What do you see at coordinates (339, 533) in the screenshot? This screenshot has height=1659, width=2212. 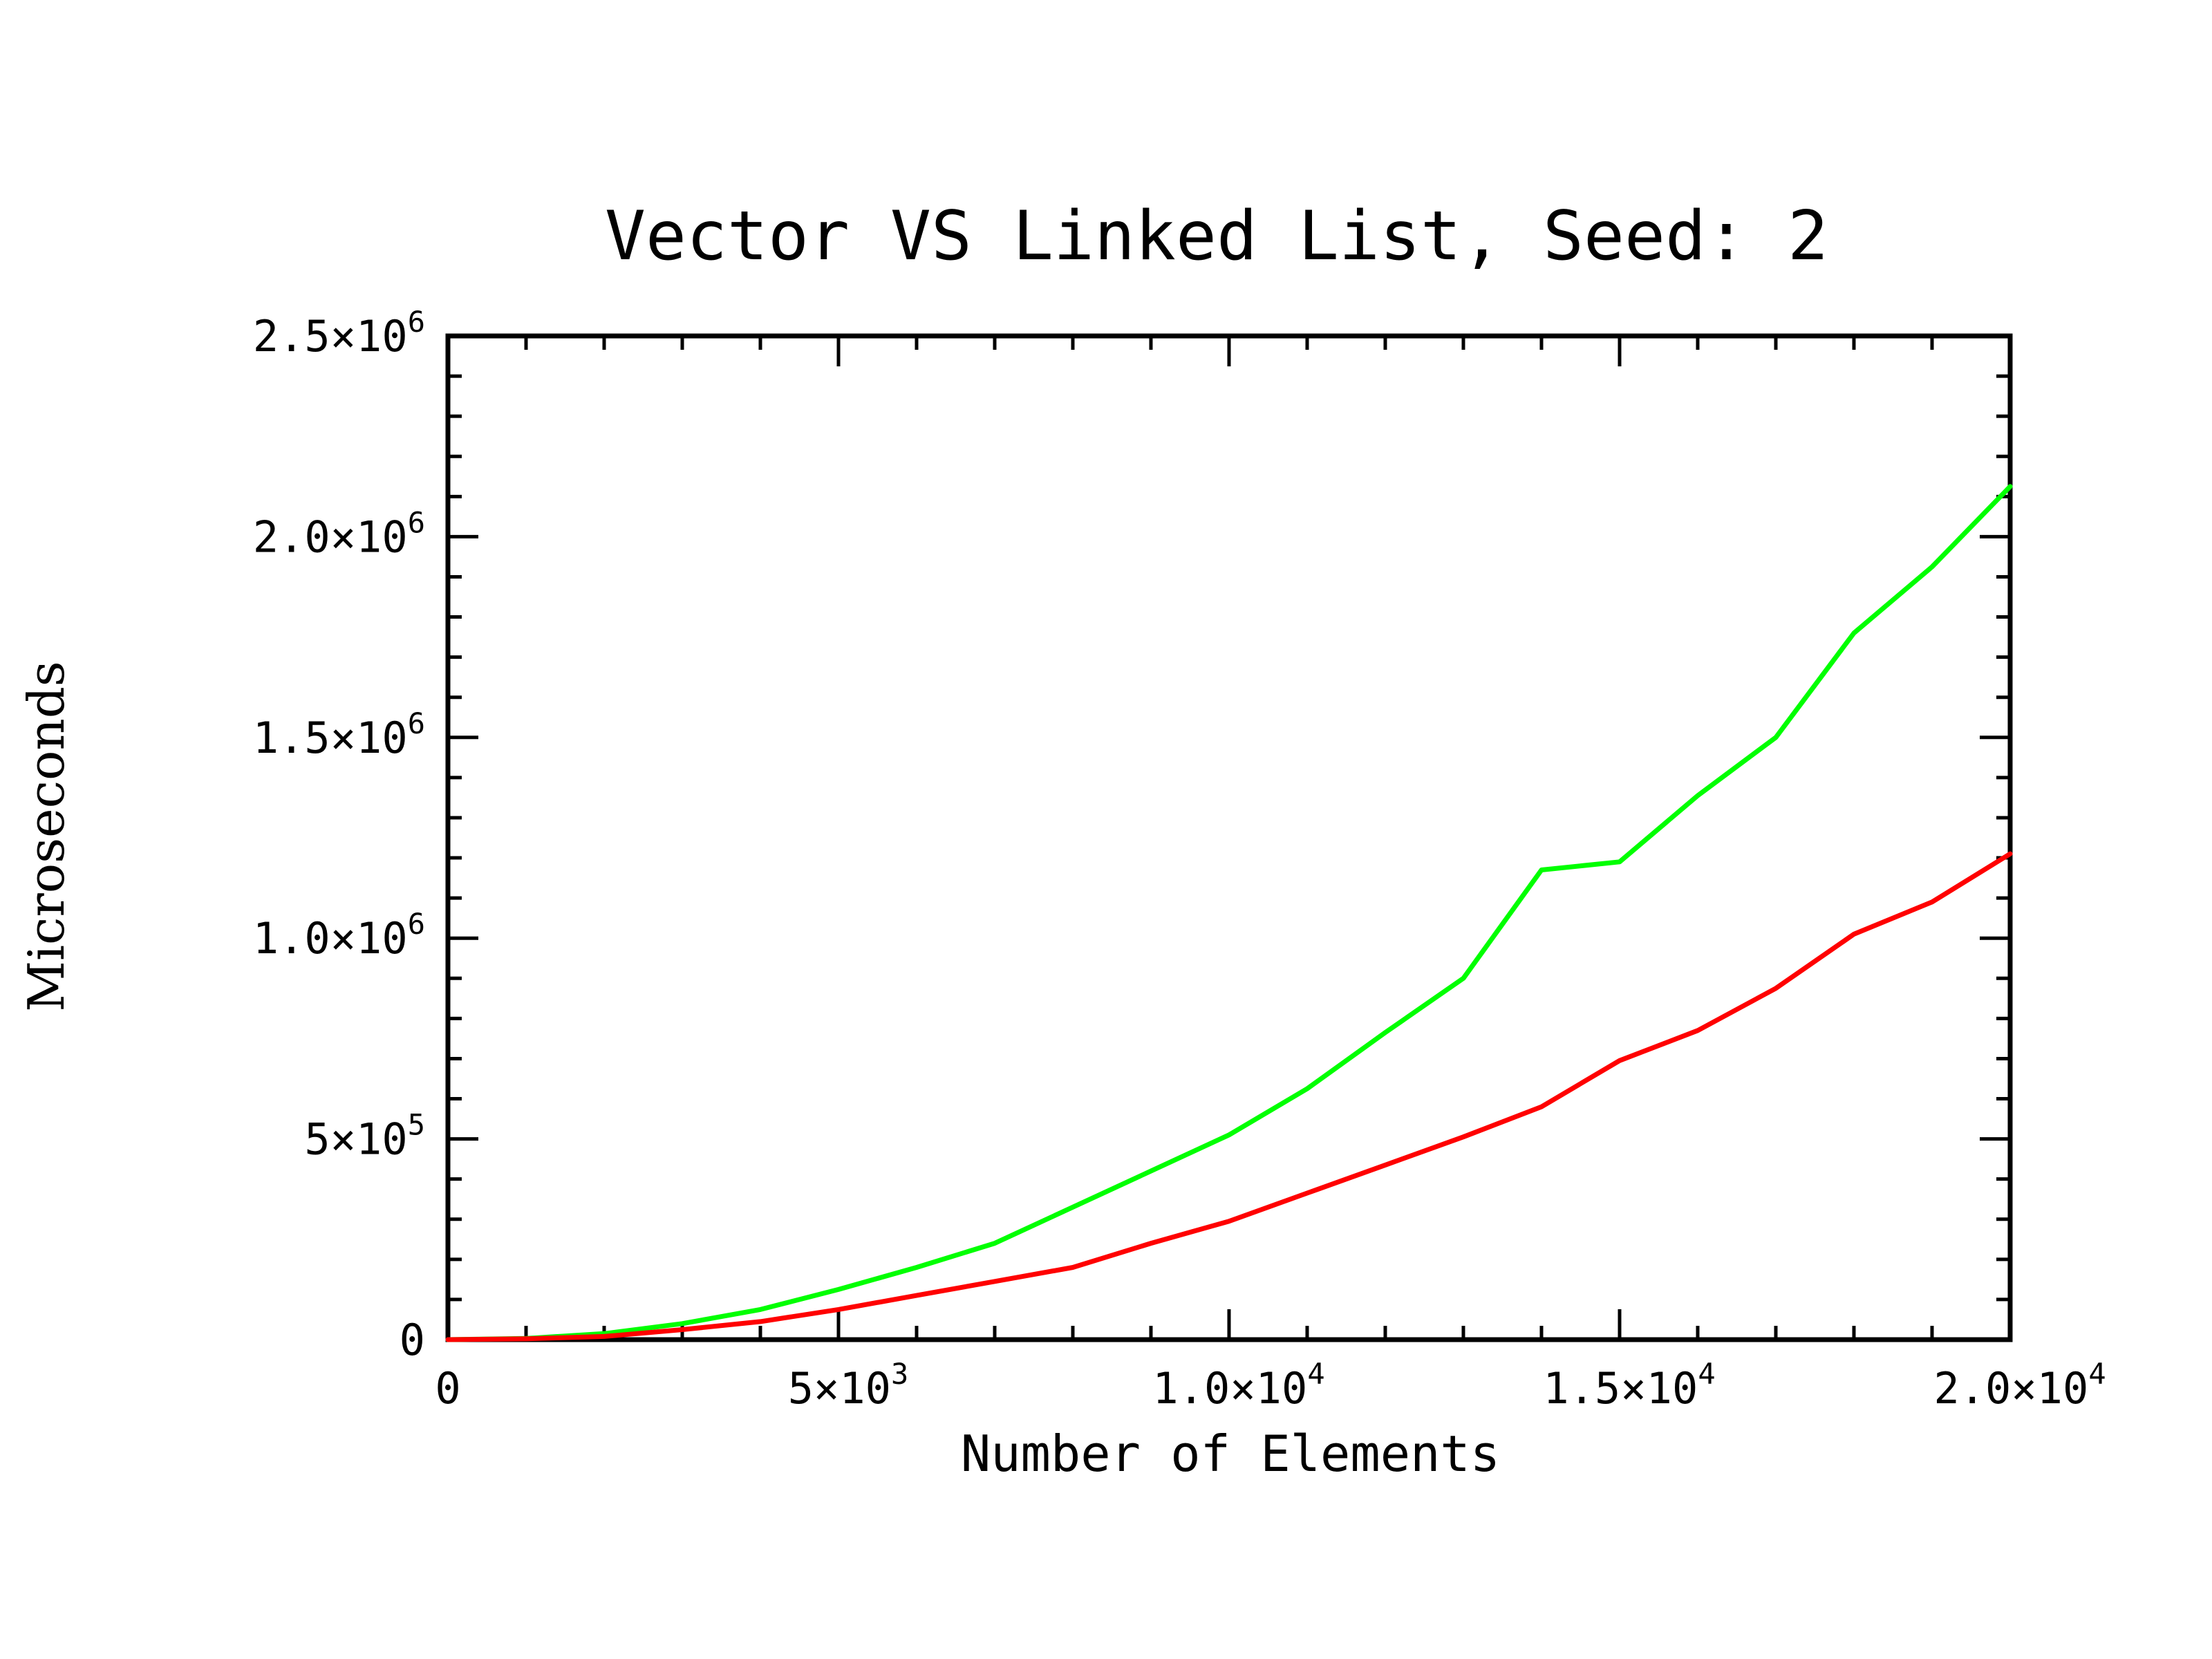 I see `y-tick-label: 2.0×106` at bounding box center [339, 533].